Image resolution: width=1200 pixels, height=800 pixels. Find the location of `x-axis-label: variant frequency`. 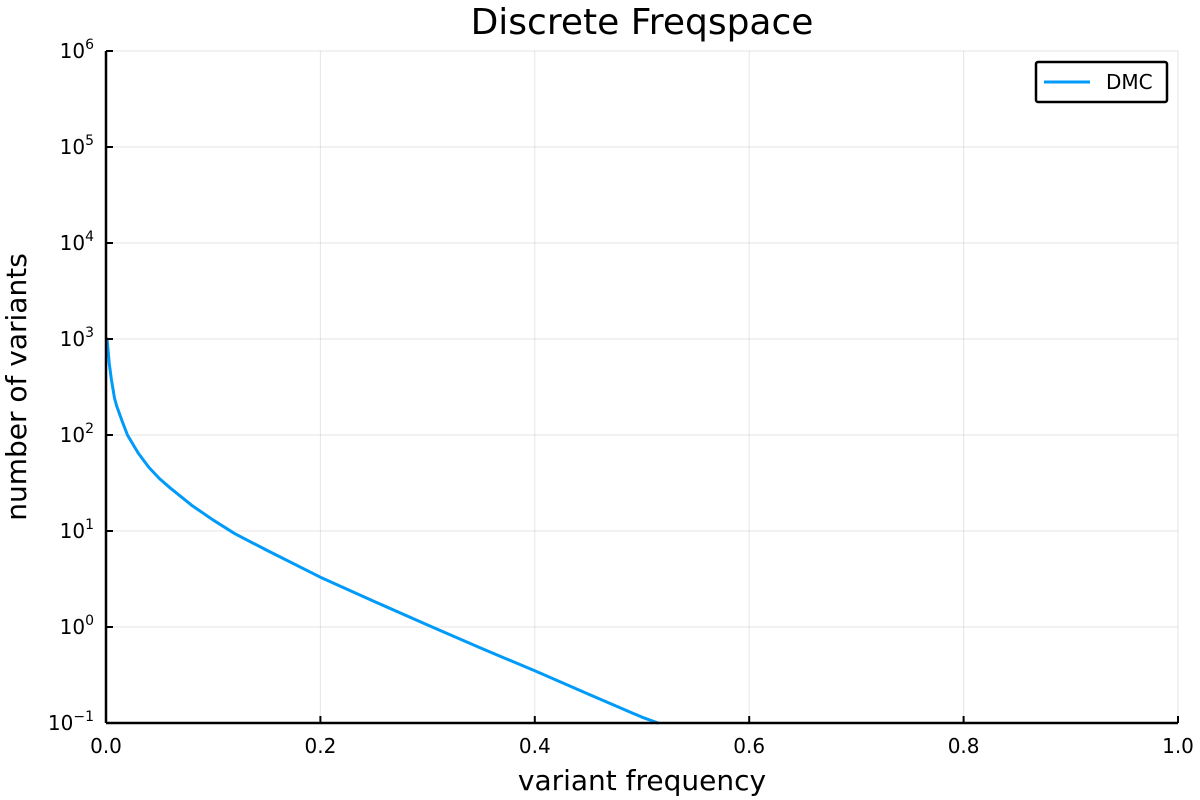

x-axis-label: variant frequency is located at coordinates (642, 780).